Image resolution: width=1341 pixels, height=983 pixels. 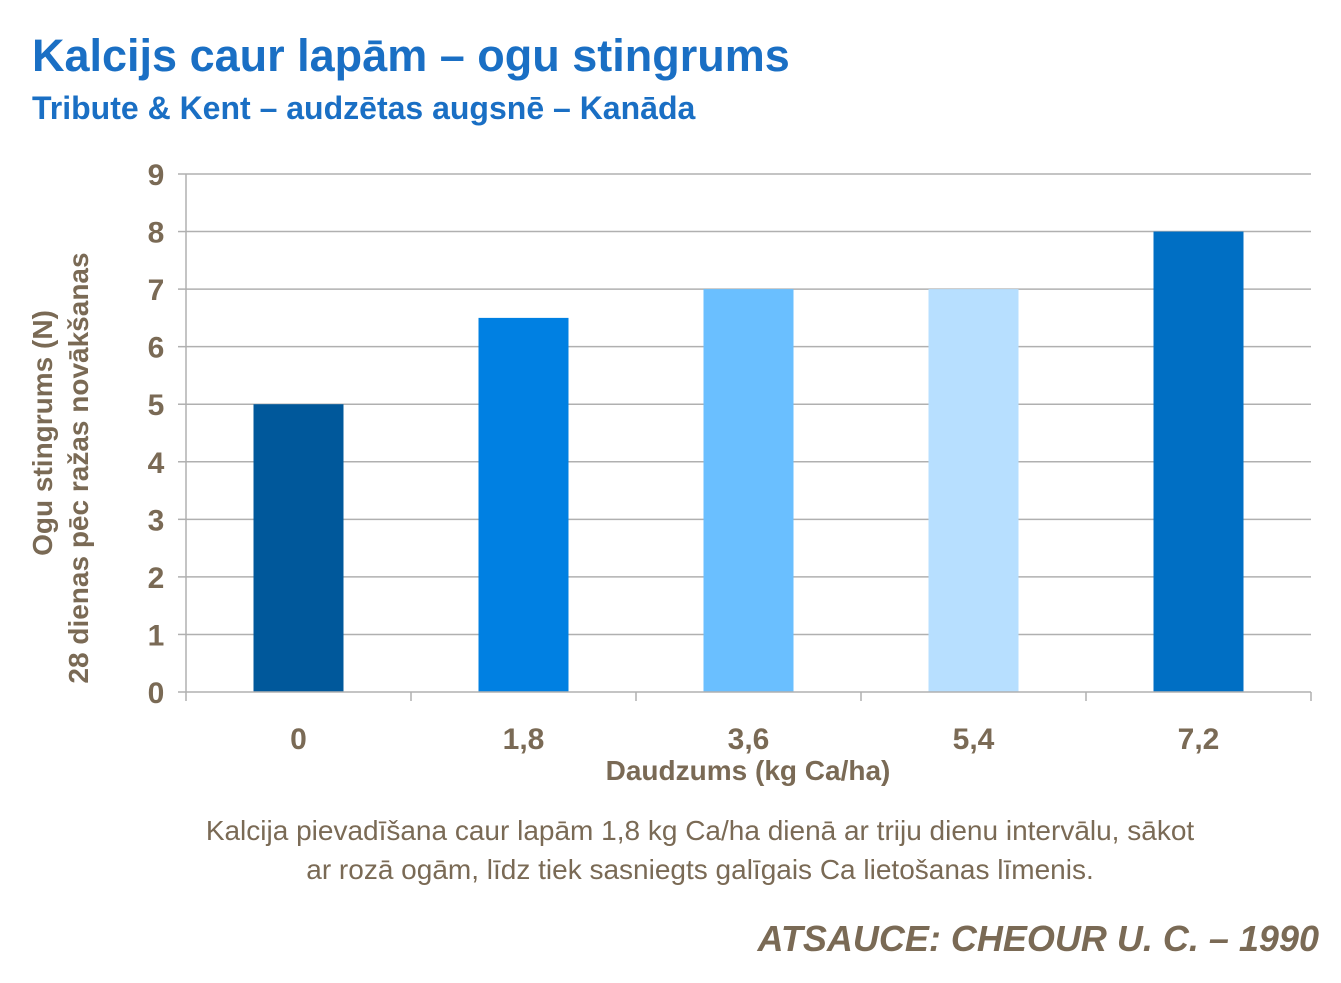 What do you see at coordinates (156, 290) in the screenshot?
I see `y-tick-label: 7` at bounding box center [156, 290].